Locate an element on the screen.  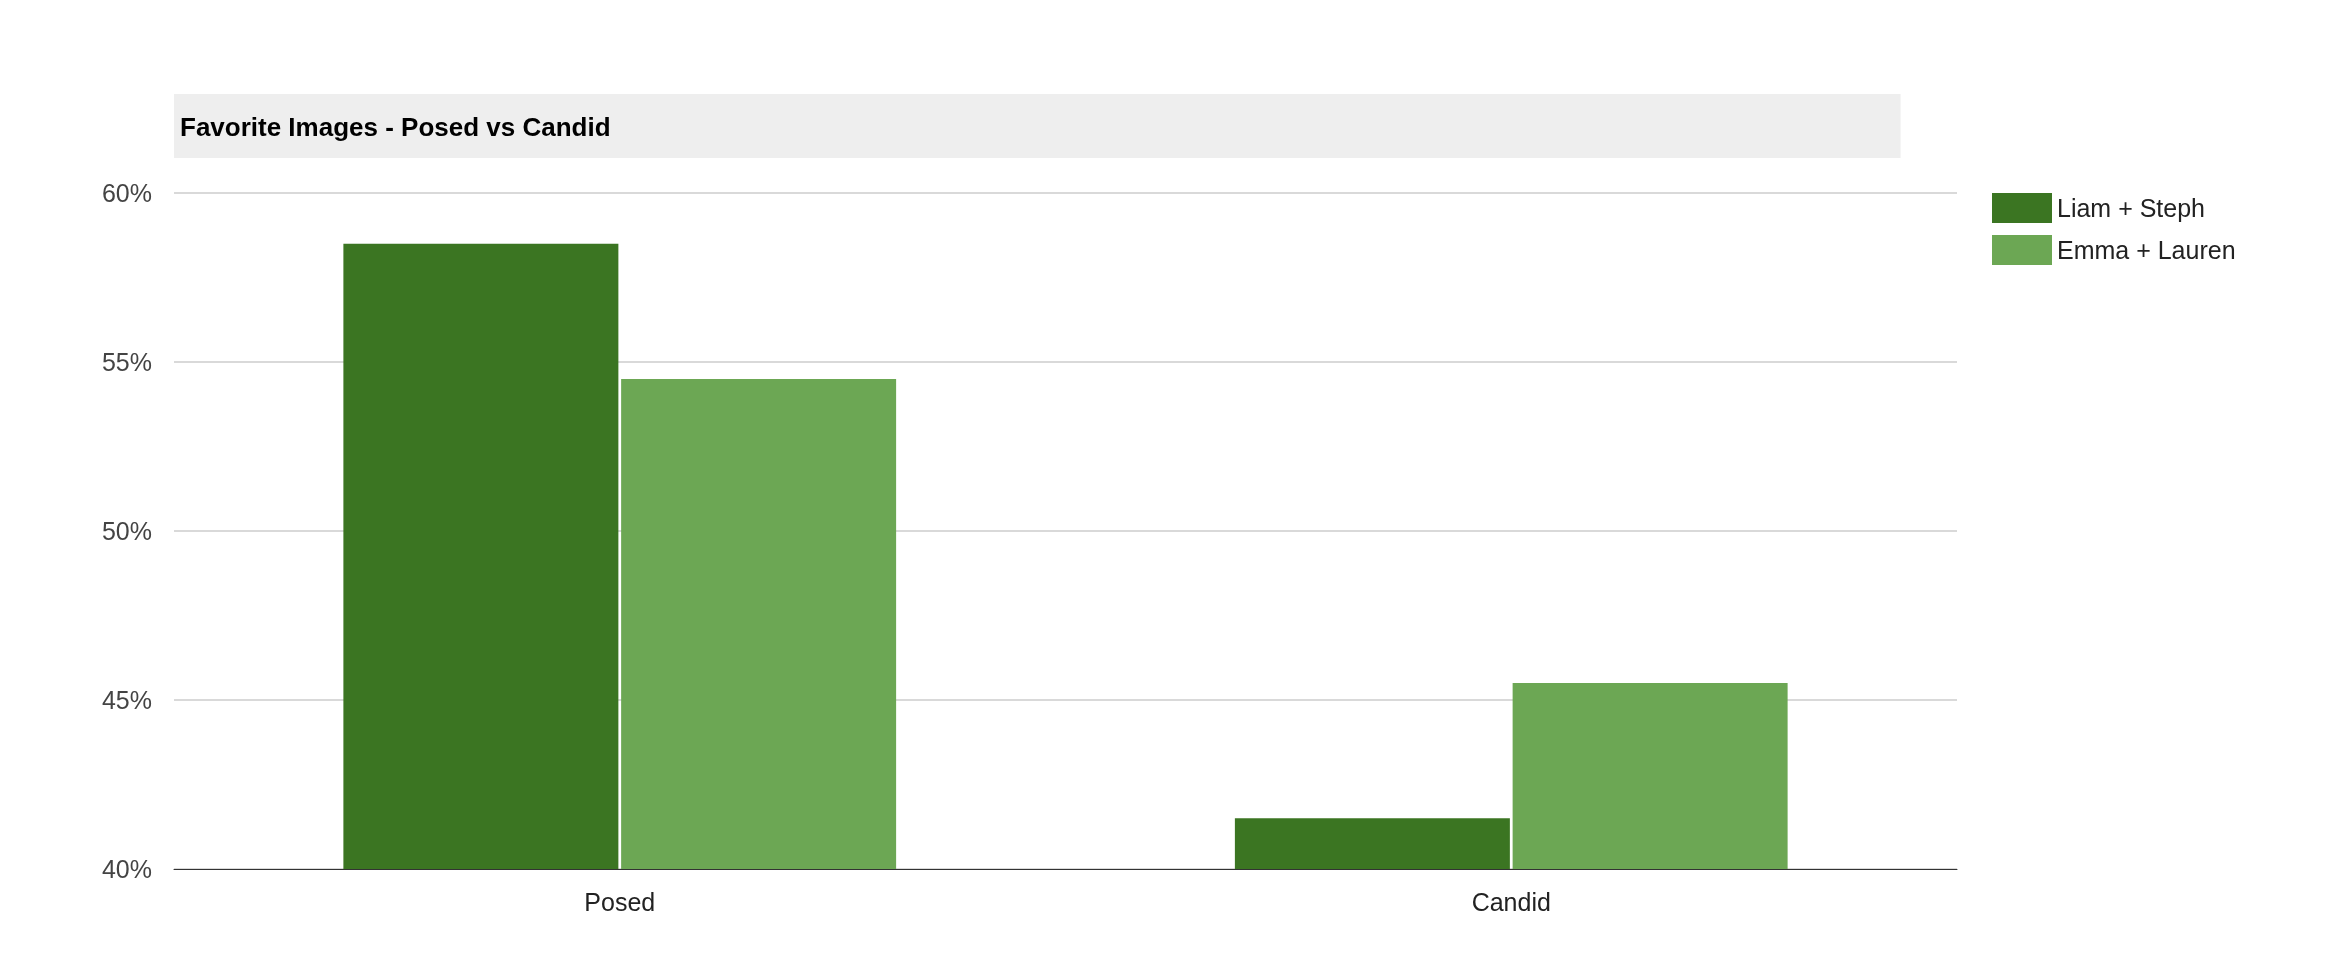
y-tick-label: 55% is located at coordinates (126, 362).